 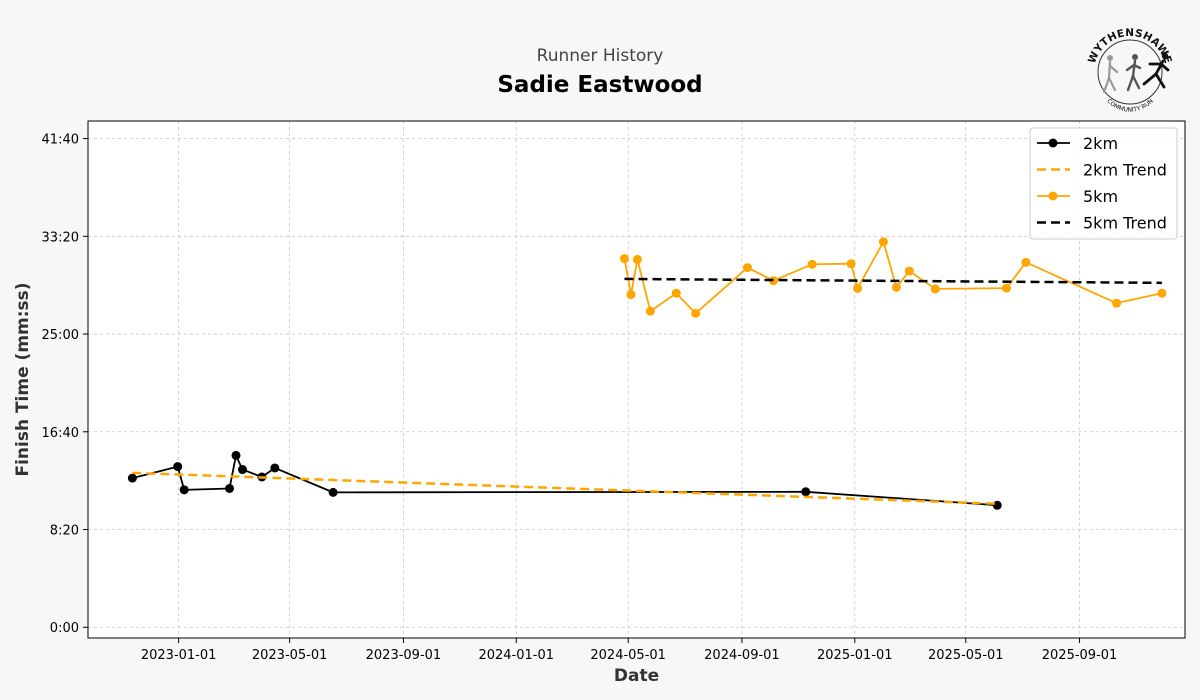 I want to click on runner-icon-light, so click(x=1110, y=74).